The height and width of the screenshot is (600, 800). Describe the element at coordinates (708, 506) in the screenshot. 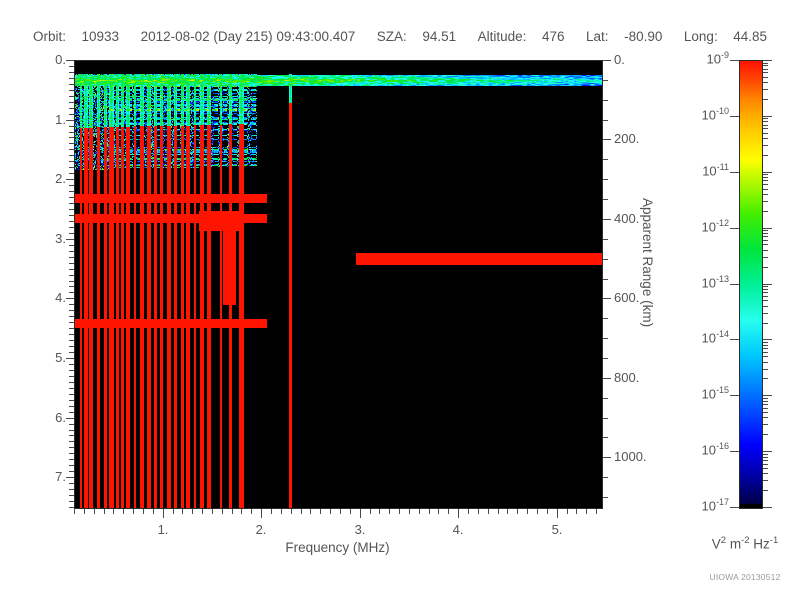

I see `colorbar-tick-mantissa: 10` at that location.